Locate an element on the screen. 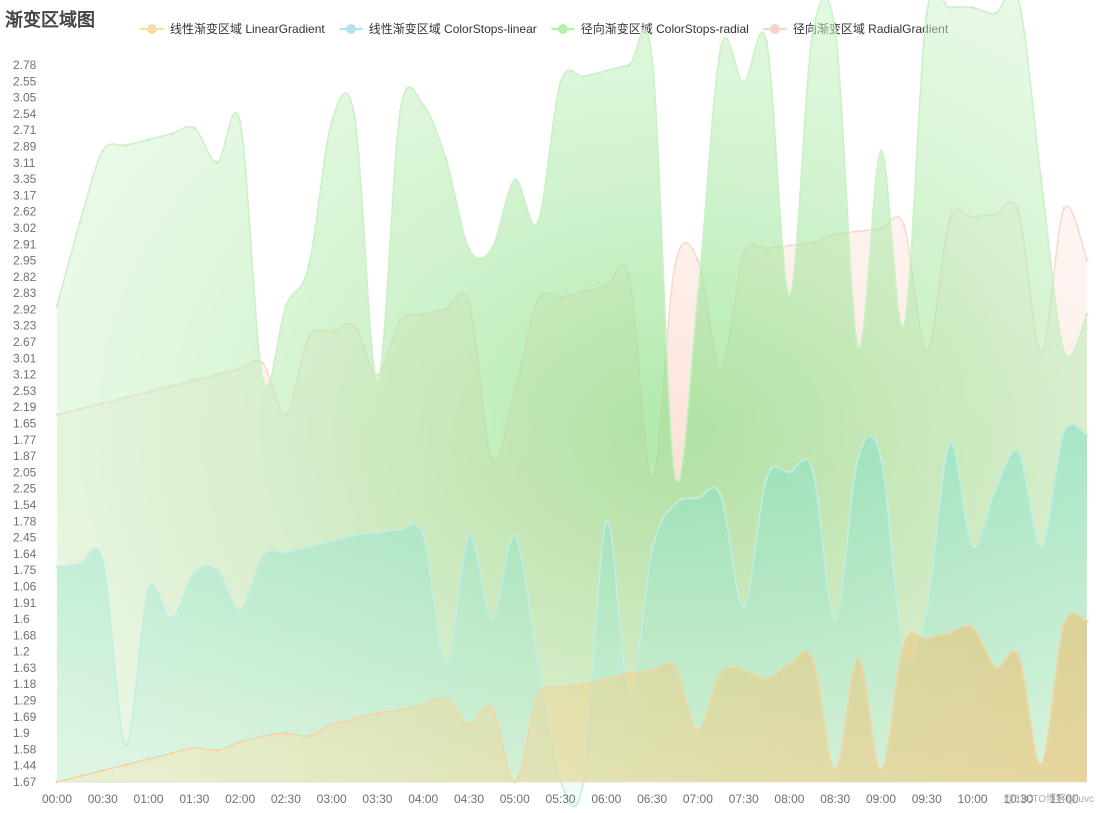 Image resolution: width=1106 pixels, height=813 pixels. legend-item-colorstops-radial: 径向渐变区域 ColorStops-radial is located at coordinates (649, 28).